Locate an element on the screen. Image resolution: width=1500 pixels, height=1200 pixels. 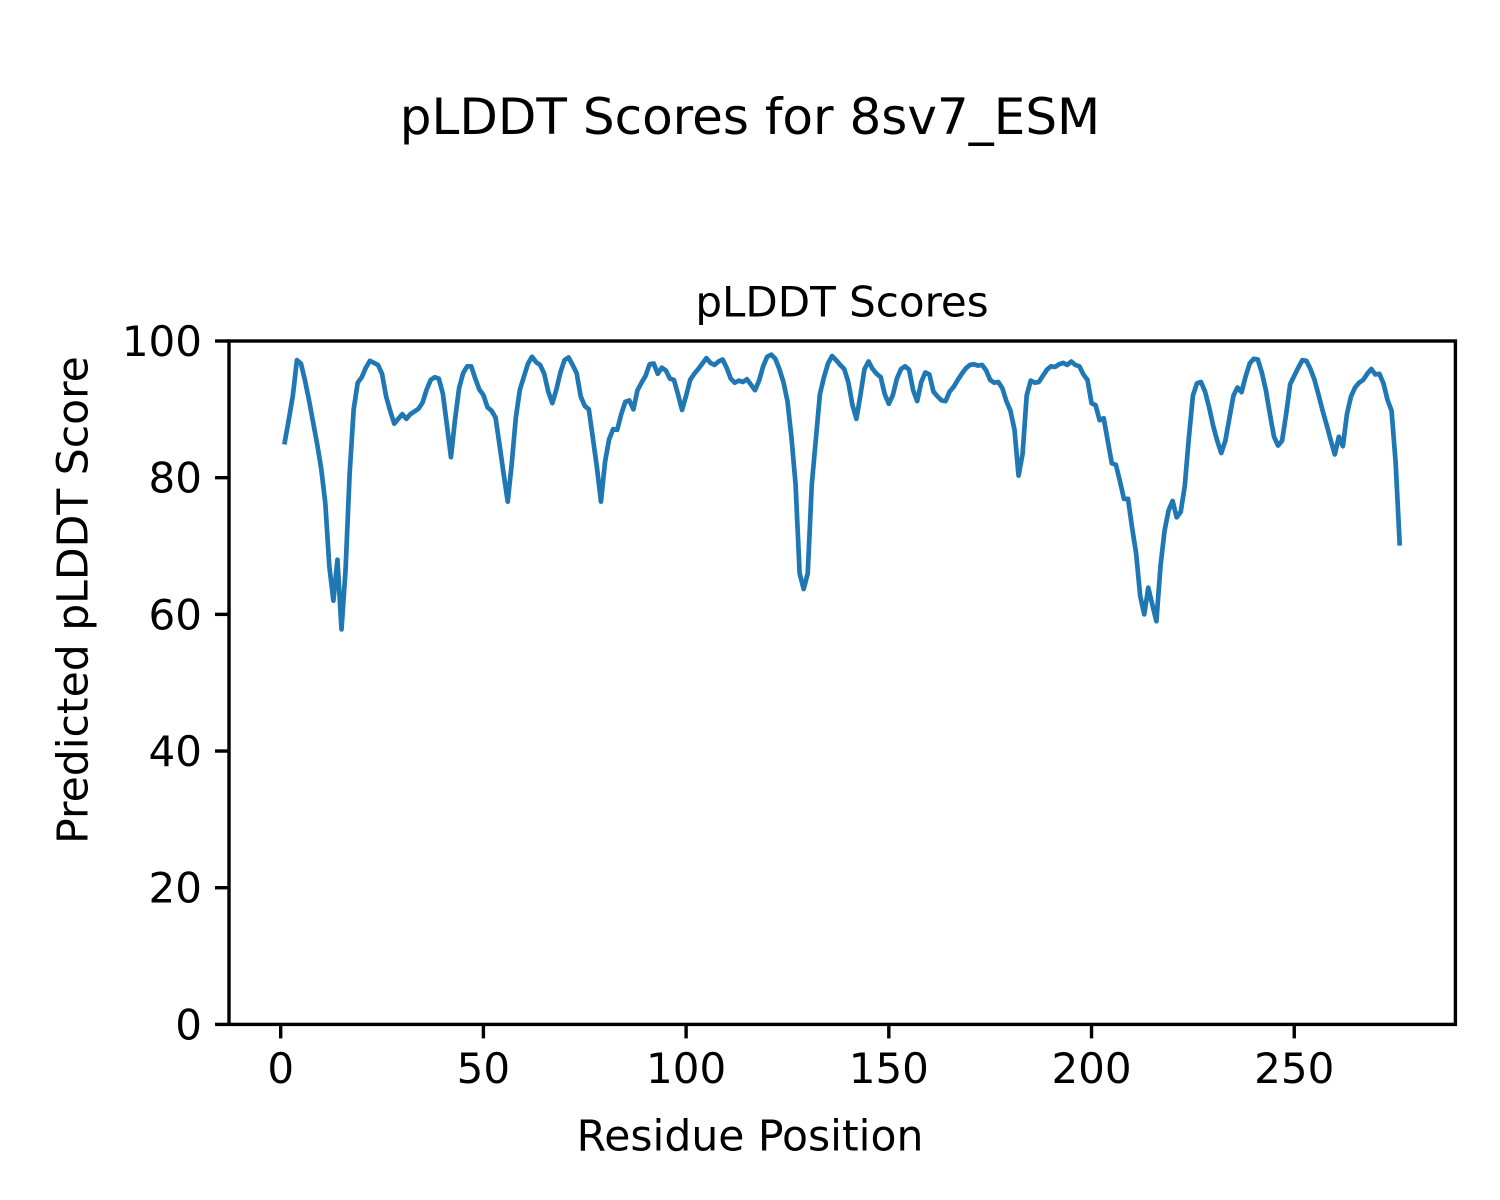
x-tick-label: 50 is located at coordinates (483, 1068).